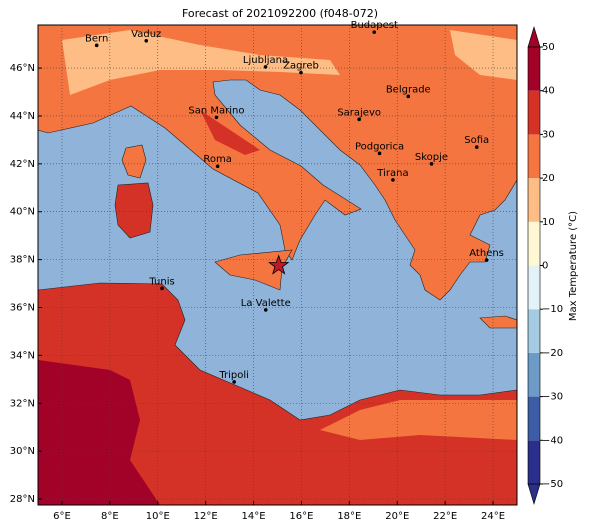  Describe the element at coordinates (22, 403) in the screenshot. I see `y-tick-label: 32°N` at that location.